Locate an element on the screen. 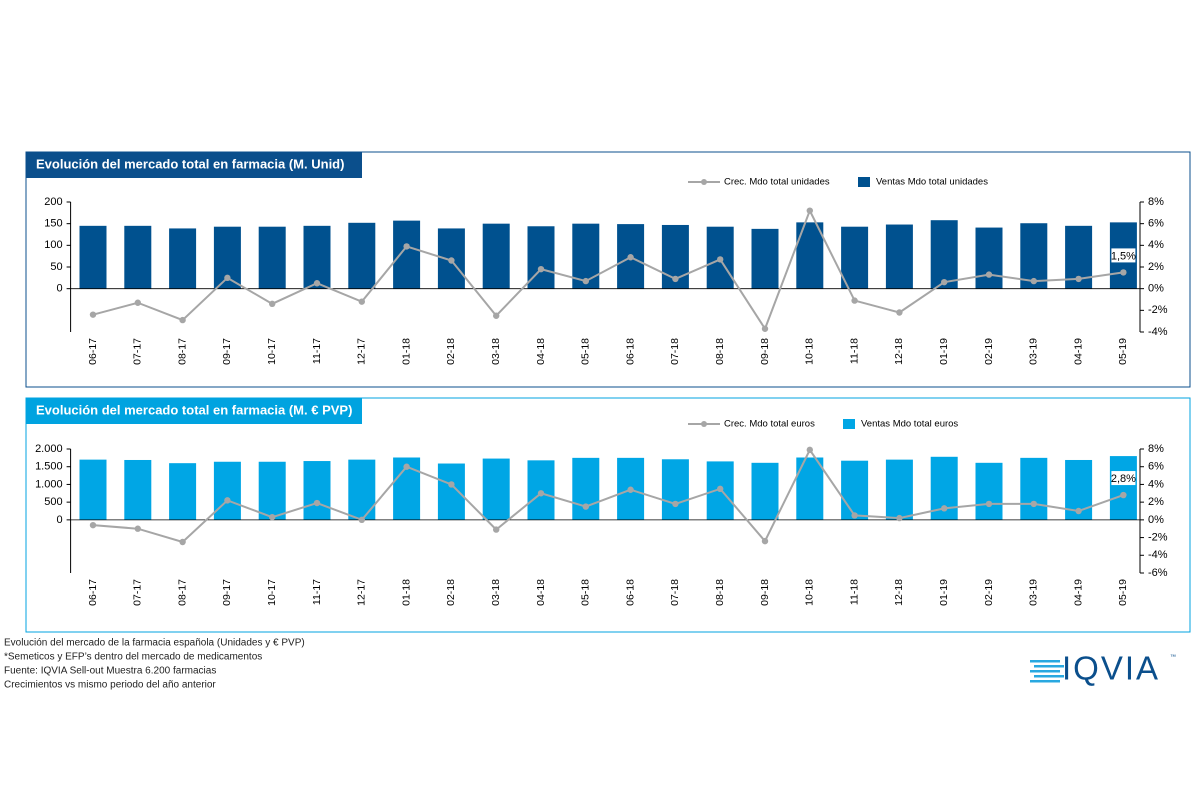 Image resolution: width=1200 pixels, height=800 pixels. y-tick-label: 200 is located at coordinates (53, 202).